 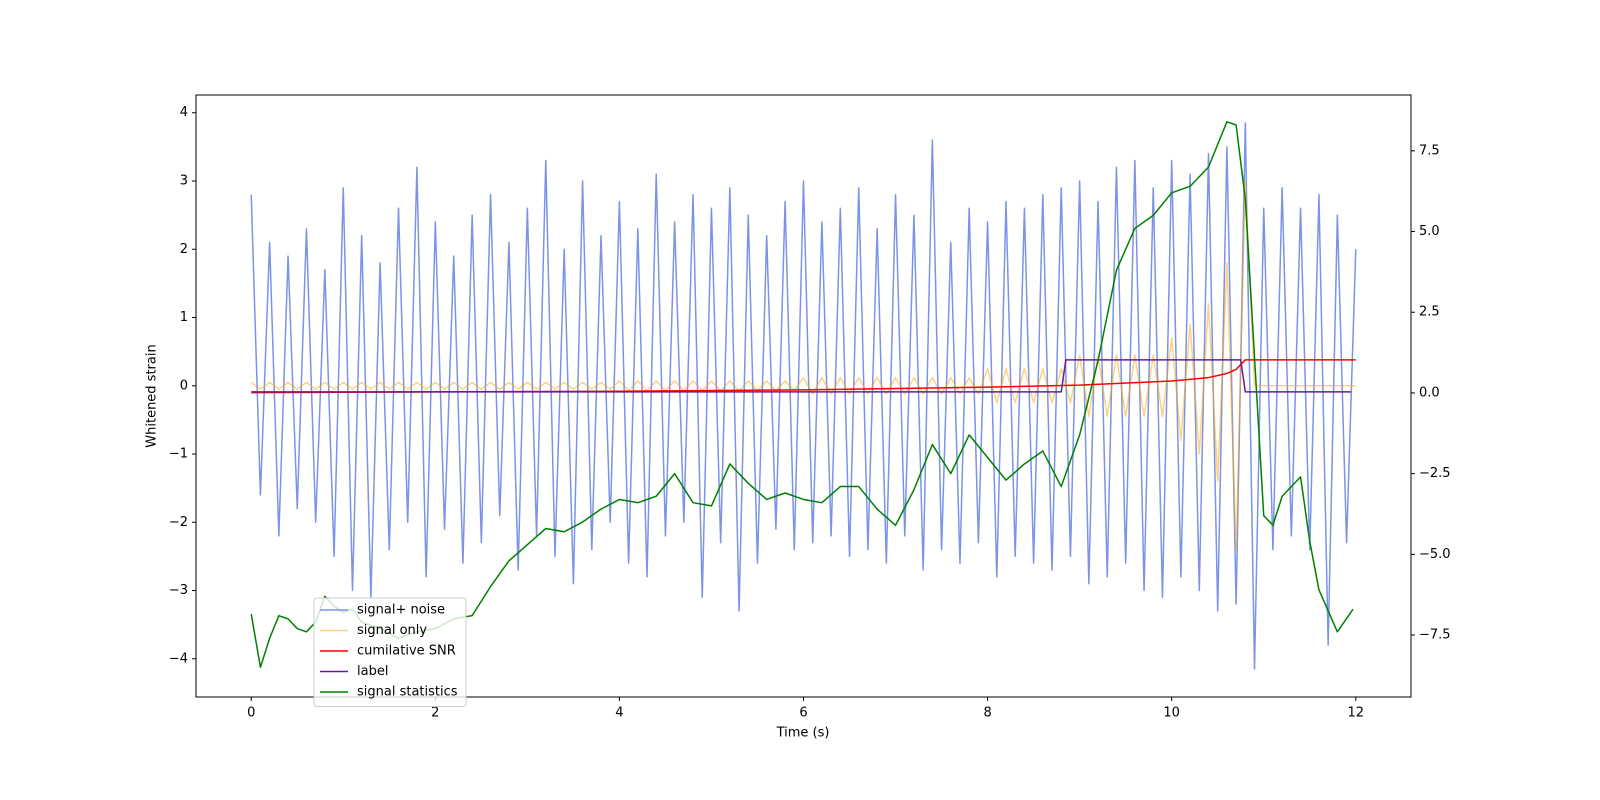 I want to click on legend-label: signal+ noise, so click(x=401, y=610).